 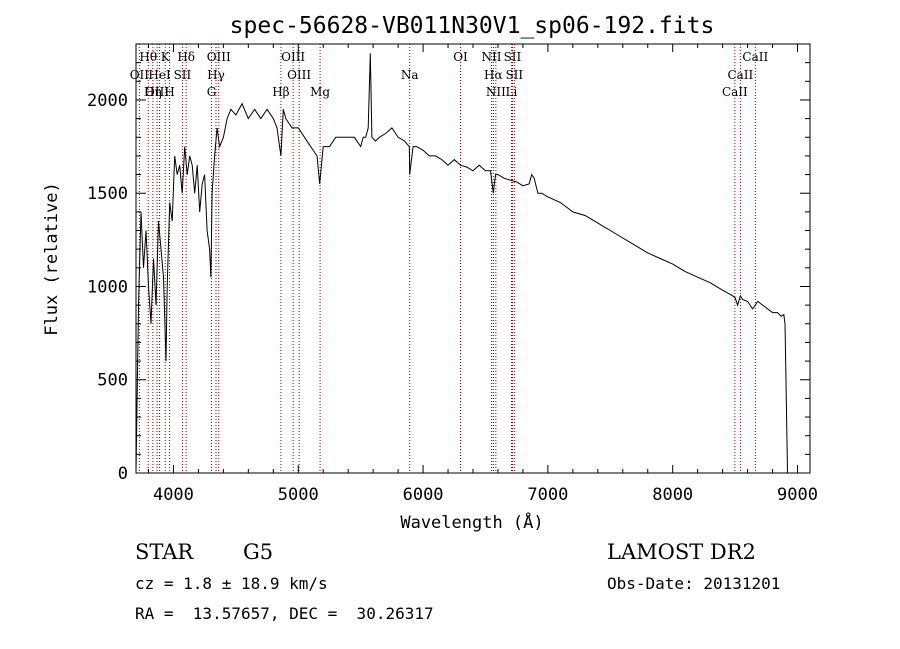 What do you see at coordinates (460, 57) in the screenshot?
I see `marker-label: OI` at bounding box center [460, 57].